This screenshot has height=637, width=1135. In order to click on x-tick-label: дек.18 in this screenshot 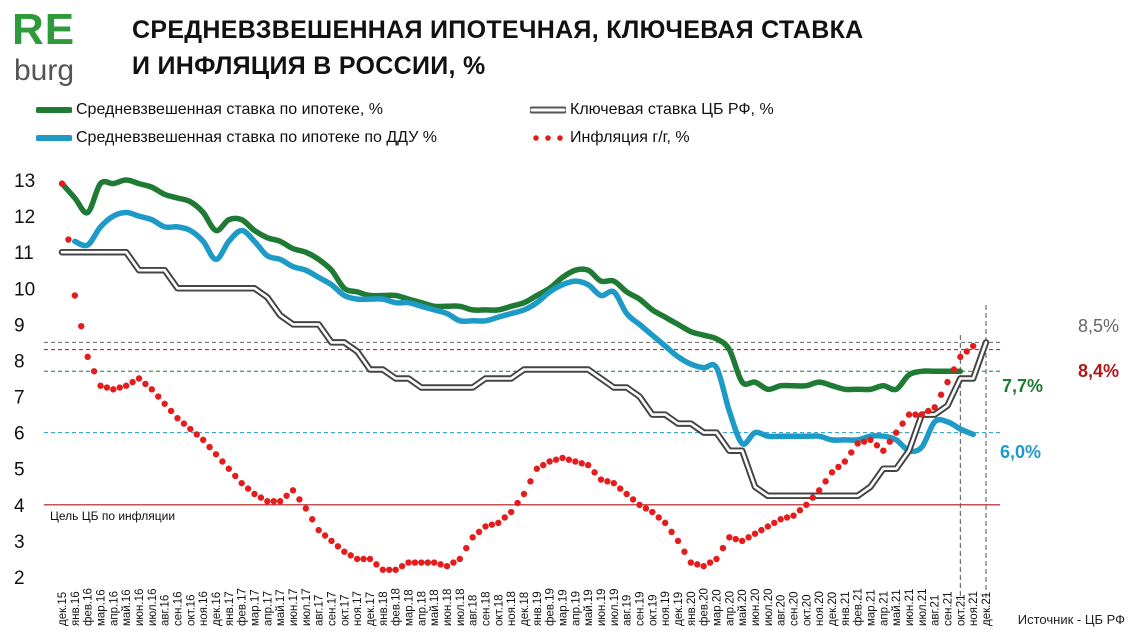, I will do `click(525, 609)`.